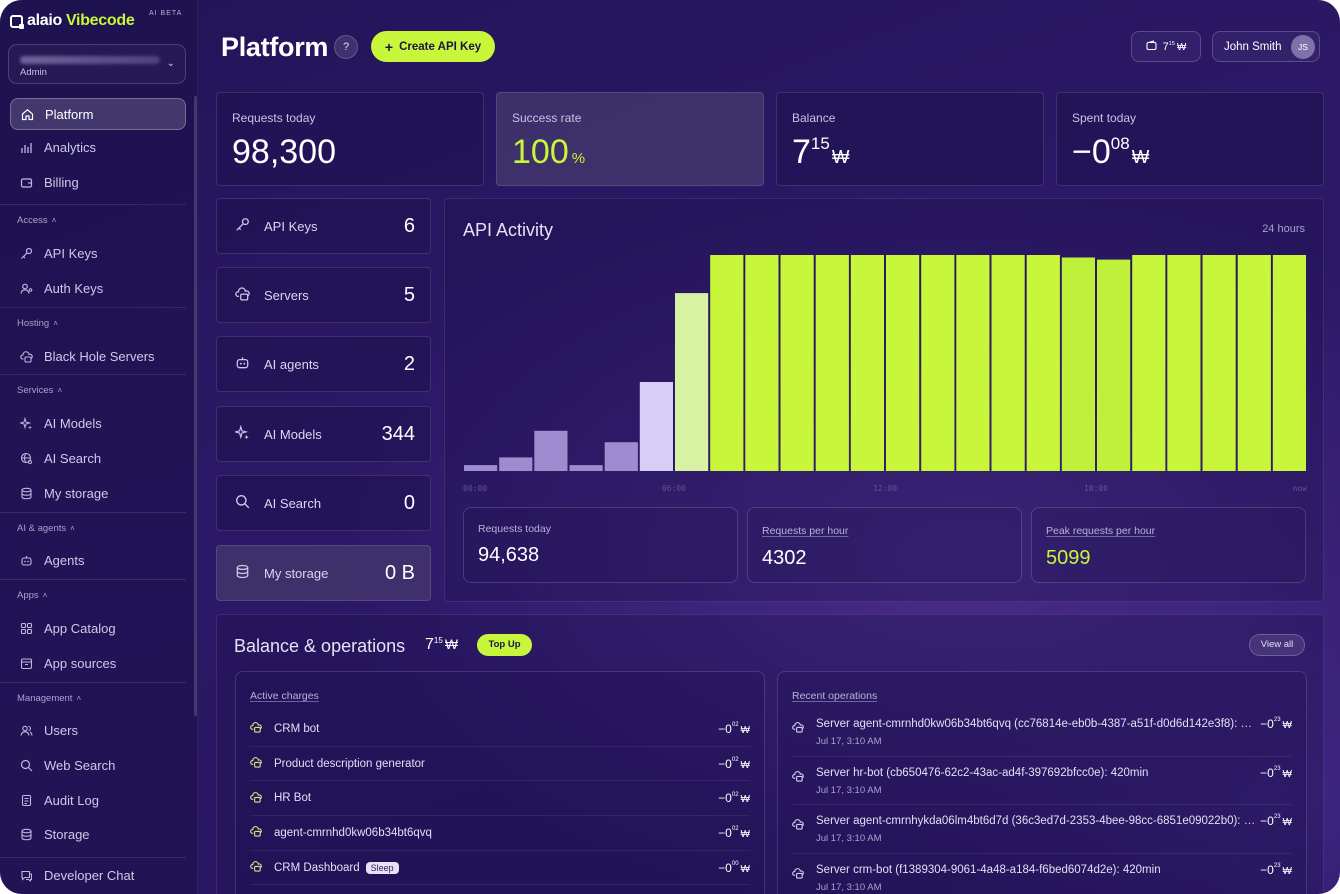  What do you see at coordinates (291, 364) in the screenshot?
I see `tile-label: AI agents` at bounding box center [291, 364].